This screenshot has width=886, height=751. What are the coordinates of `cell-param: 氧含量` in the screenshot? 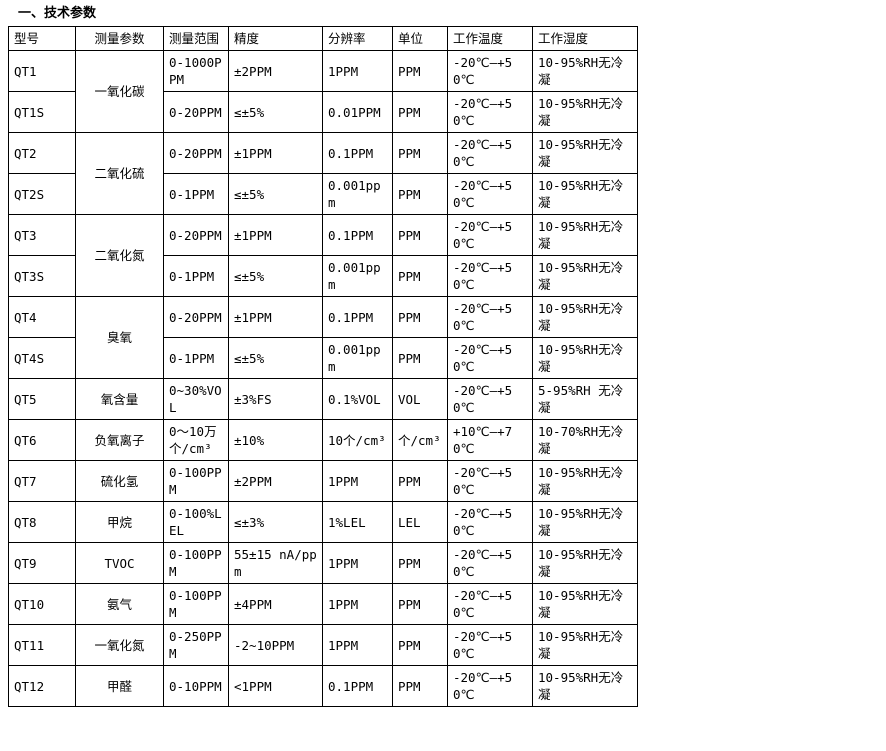 It's located at (119, 399).